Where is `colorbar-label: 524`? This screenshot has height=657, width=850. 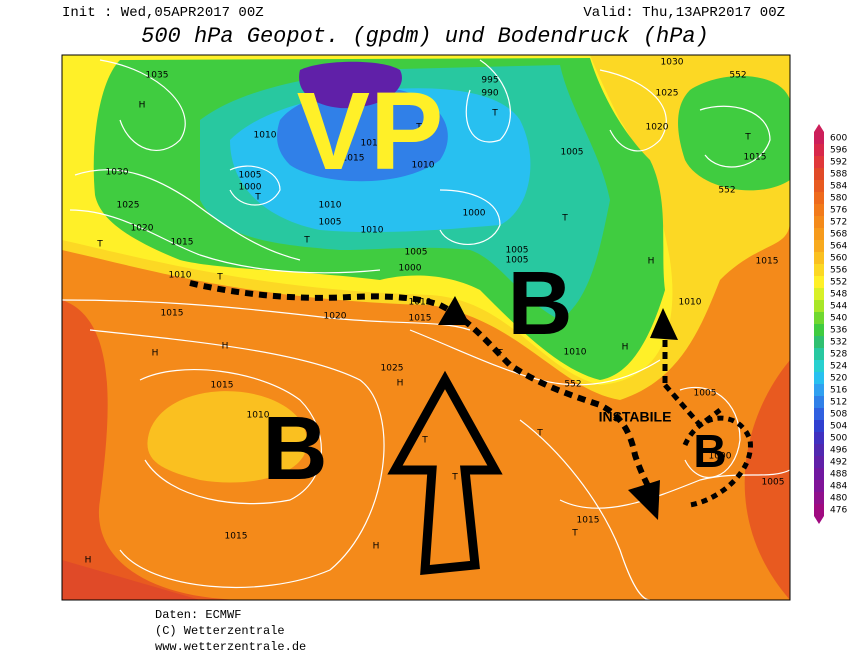 colorbar-label: 524 is located at coordinates (838, 367).